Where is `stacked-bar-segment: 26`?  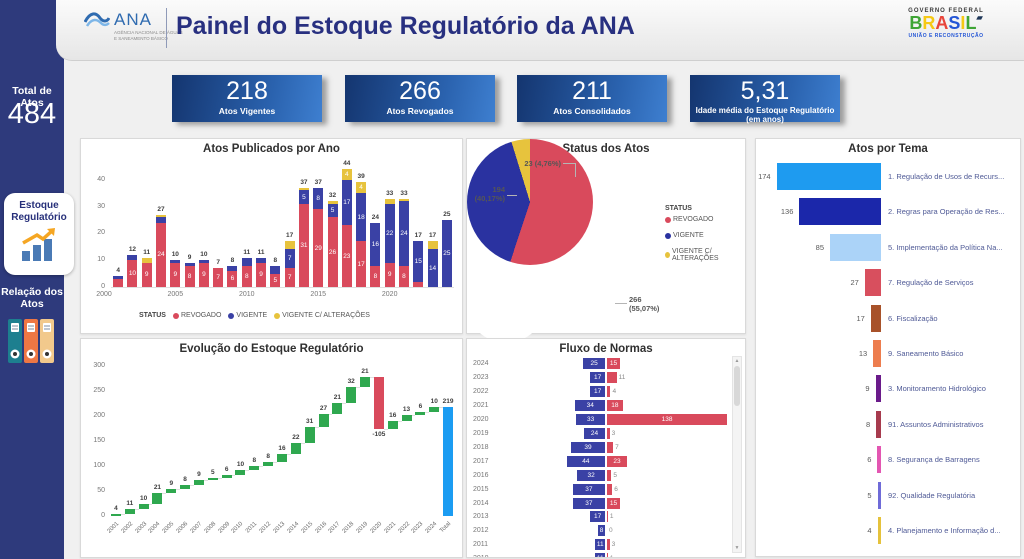 stacked-bar-segment: 26 is located at coordinates (332, 252).